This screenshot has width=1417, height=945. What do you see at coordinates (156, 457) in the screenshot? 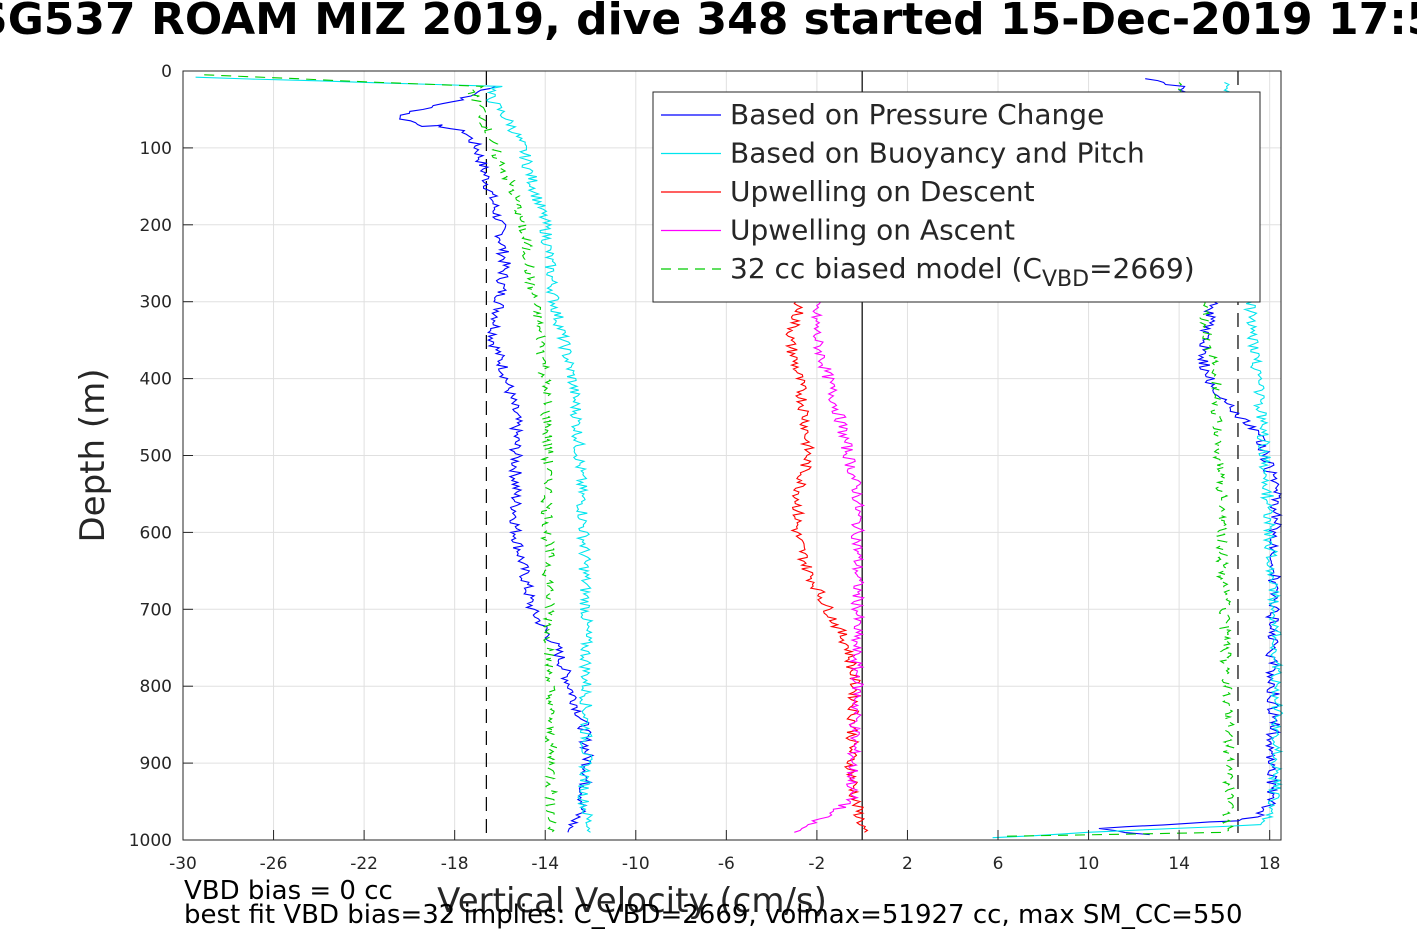
I see `y-tick-label-5: 500` at bounding box center [156, 457].